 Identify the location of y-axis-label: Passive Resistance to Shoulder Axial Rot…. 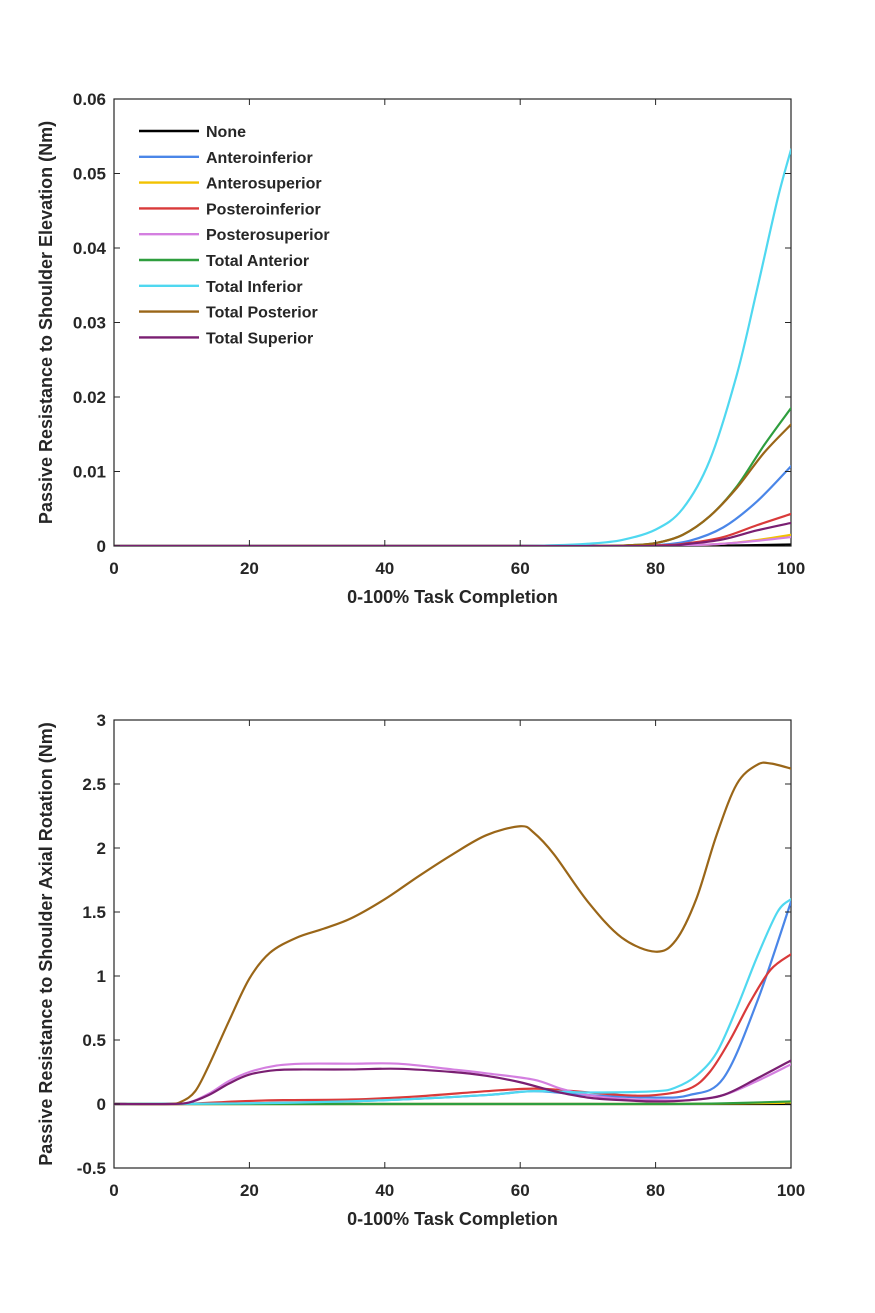
(46, 943).